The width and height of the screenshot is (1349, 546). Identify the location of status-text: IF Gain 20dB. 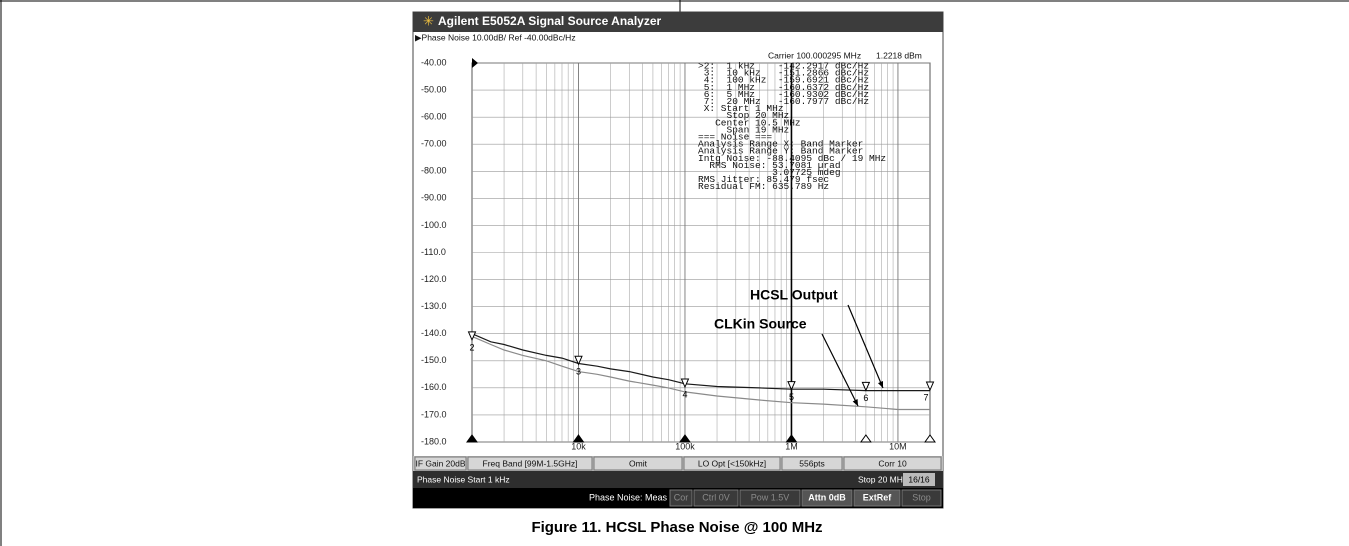
(440, 463).